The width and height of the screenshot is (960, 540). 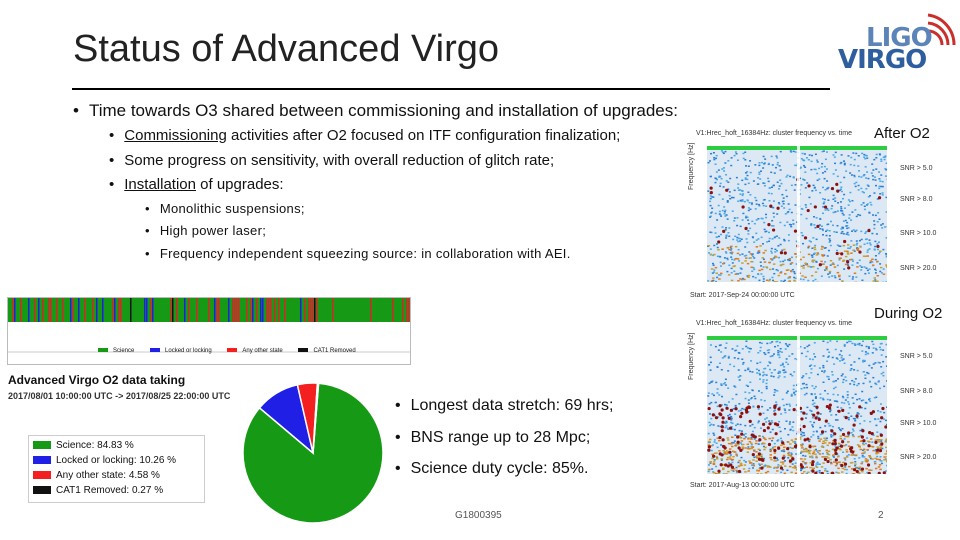 I want to click on sub-bullet-1-underlined: Commissioning, so click(x=175, y=135).